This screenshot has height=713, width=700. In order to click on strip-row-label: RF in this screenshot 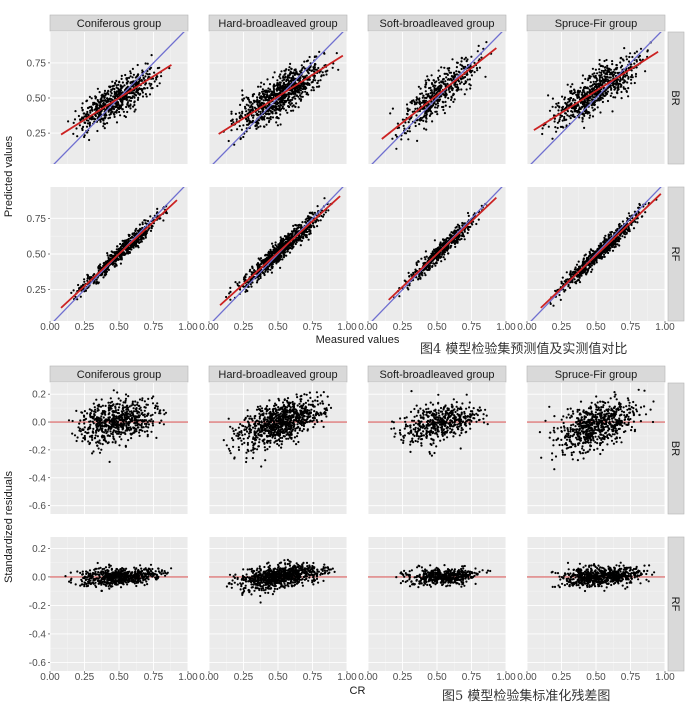, I will do `click(675, 254)`.